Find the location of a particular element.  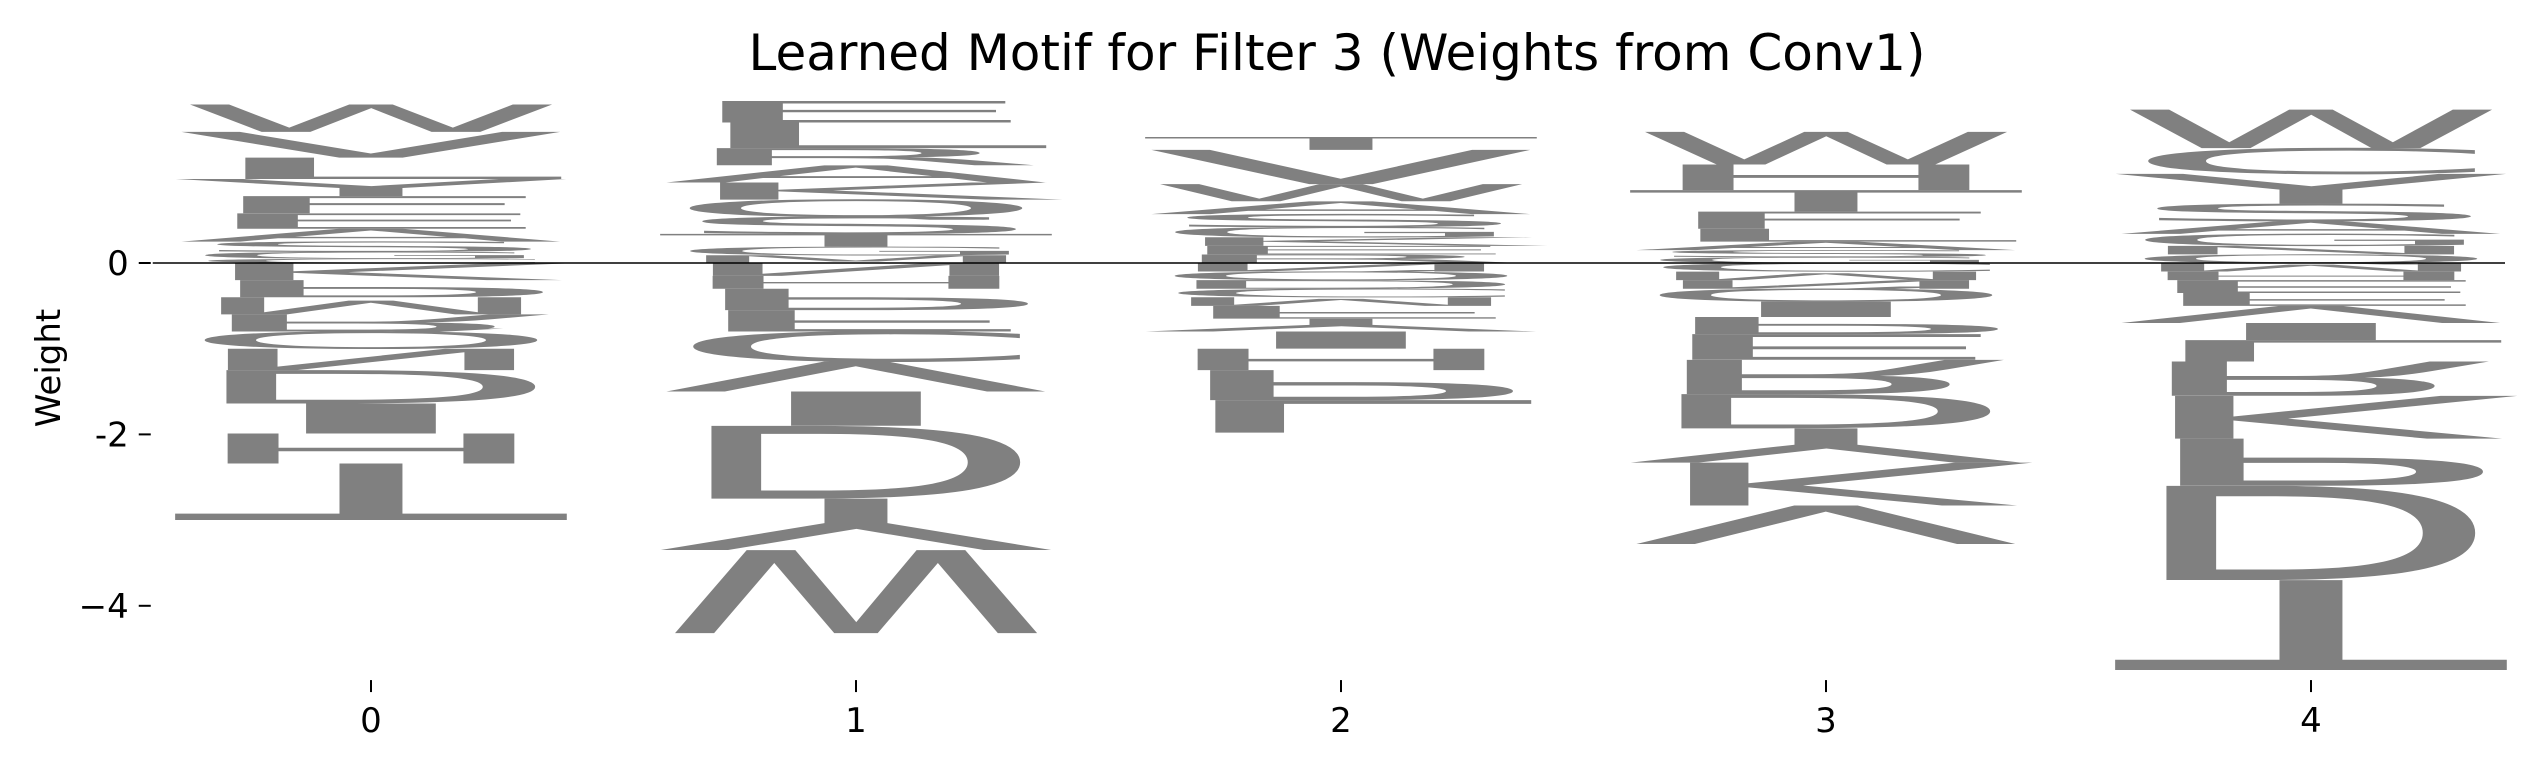

x-tick-label: 0 is located at coordinates (371, 721).